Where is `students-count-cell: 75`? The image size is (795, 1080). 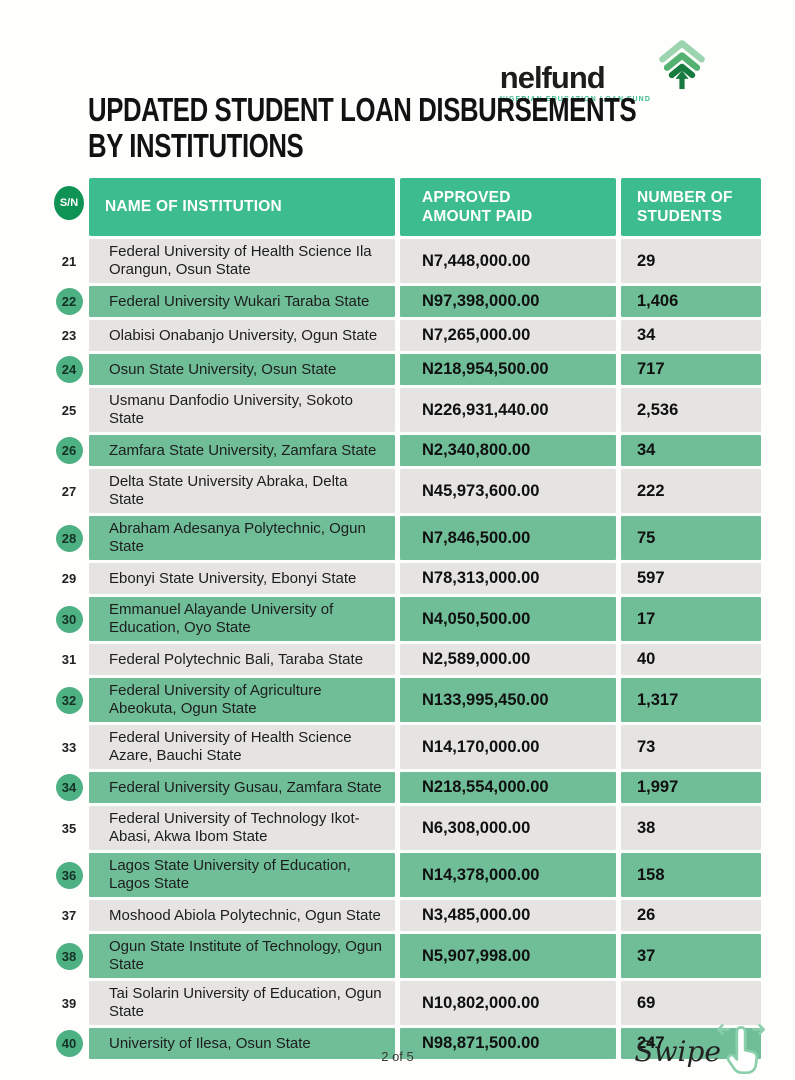
students-count-cell: 75 is located at coordinates (691, 538).